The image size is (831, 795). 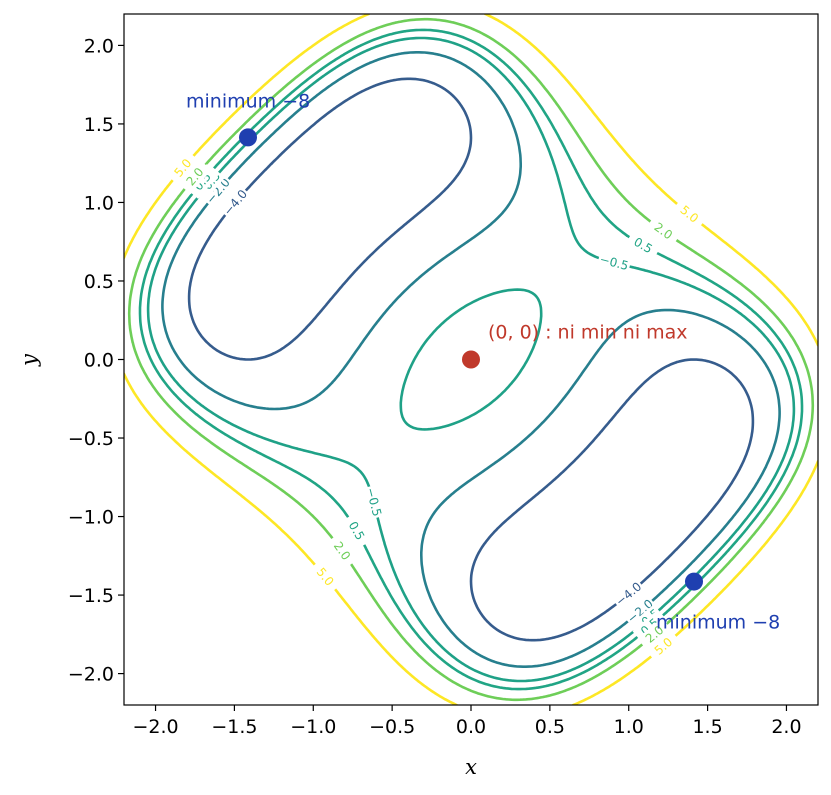 I want to click on y-axis-ticks: −2.0 −1.5 −1.0 −0.5 0.0 0.5 1.0 1.5 2.0, so click(x=96, y=360).